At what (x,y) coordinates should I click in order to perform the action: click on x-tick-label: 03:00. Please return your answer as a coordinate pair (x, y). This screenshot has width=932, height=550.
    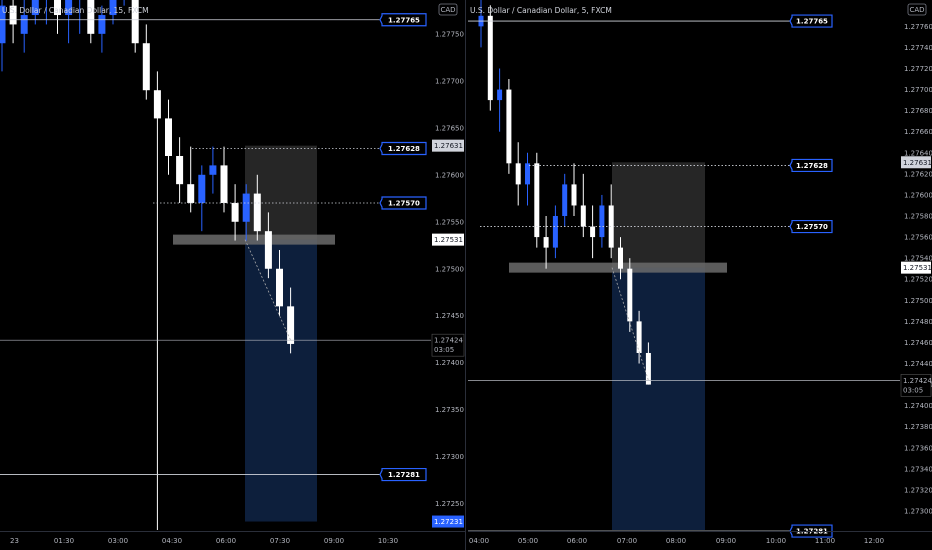
    Looking at the image, I should click on (118, 541).